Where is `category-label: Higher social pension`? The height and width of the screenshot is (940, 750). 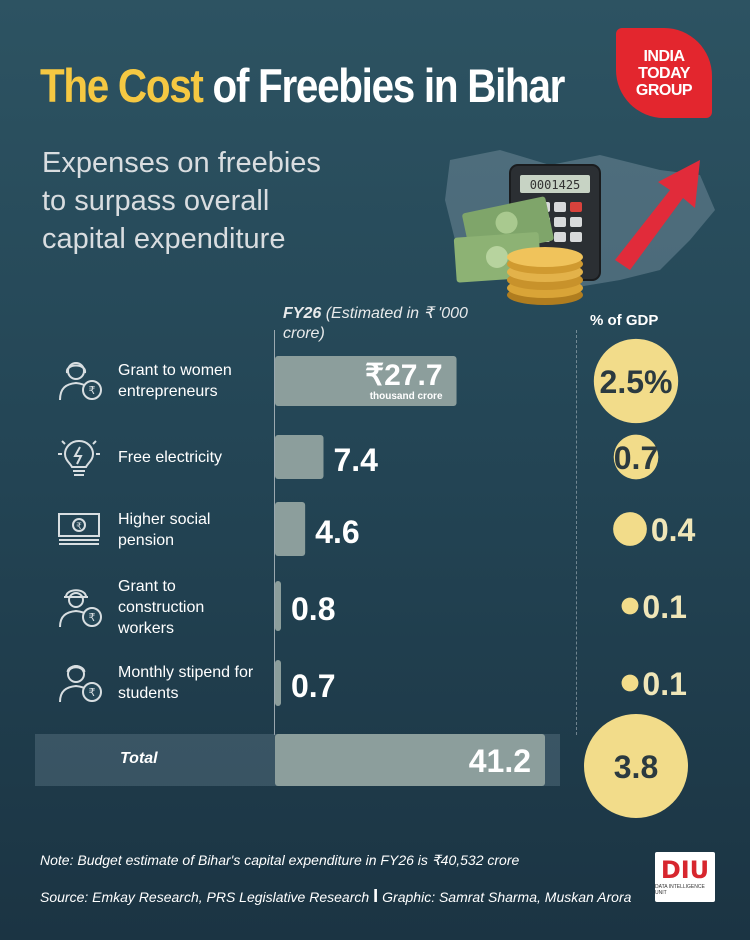
category-label: Higher social pension is located at coordinates (164, 530).